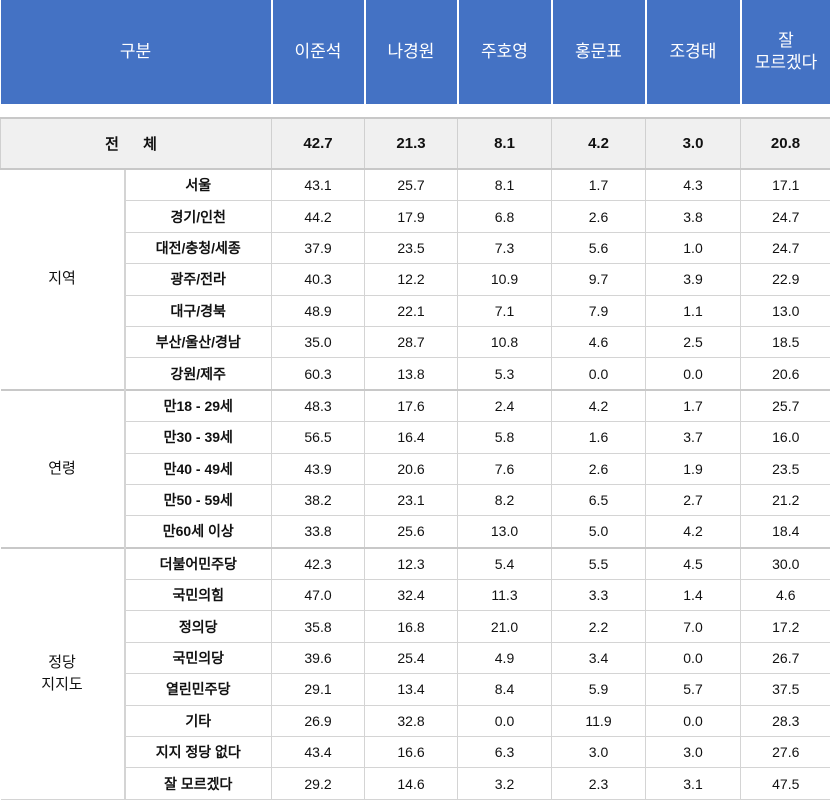 Image resolution: width=830 pixels, height=800 pixels. What do you see at coordinates (318, 657) in the screenshot?
I see `cell-value: 39.6` at bounding box center [318, 657].